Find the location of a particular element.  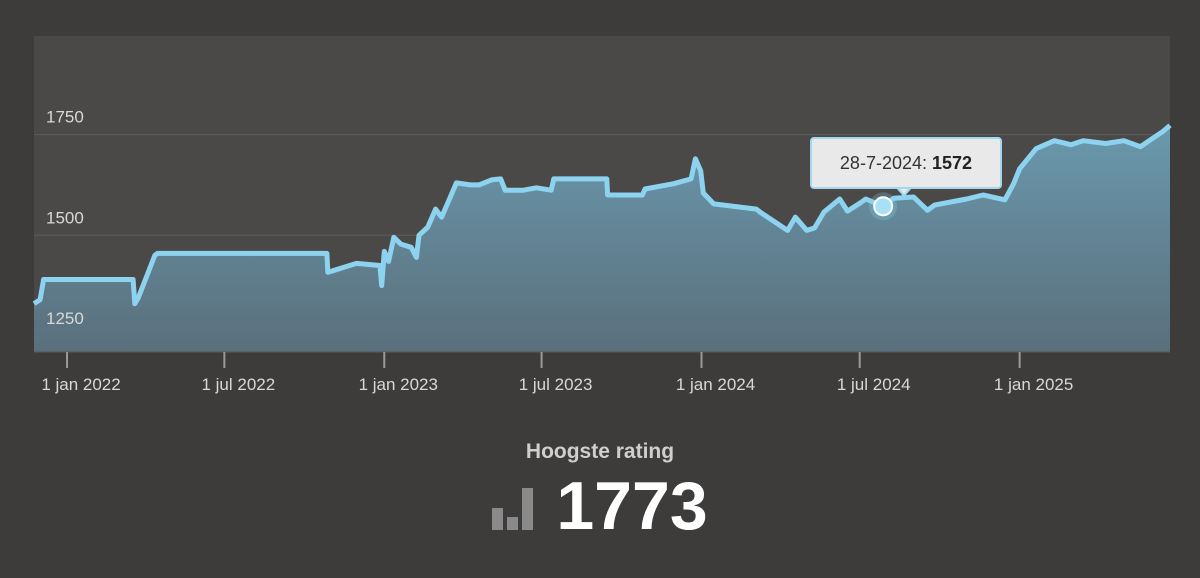

y-tick-label: 1500 is located at coordinates (65, 217).